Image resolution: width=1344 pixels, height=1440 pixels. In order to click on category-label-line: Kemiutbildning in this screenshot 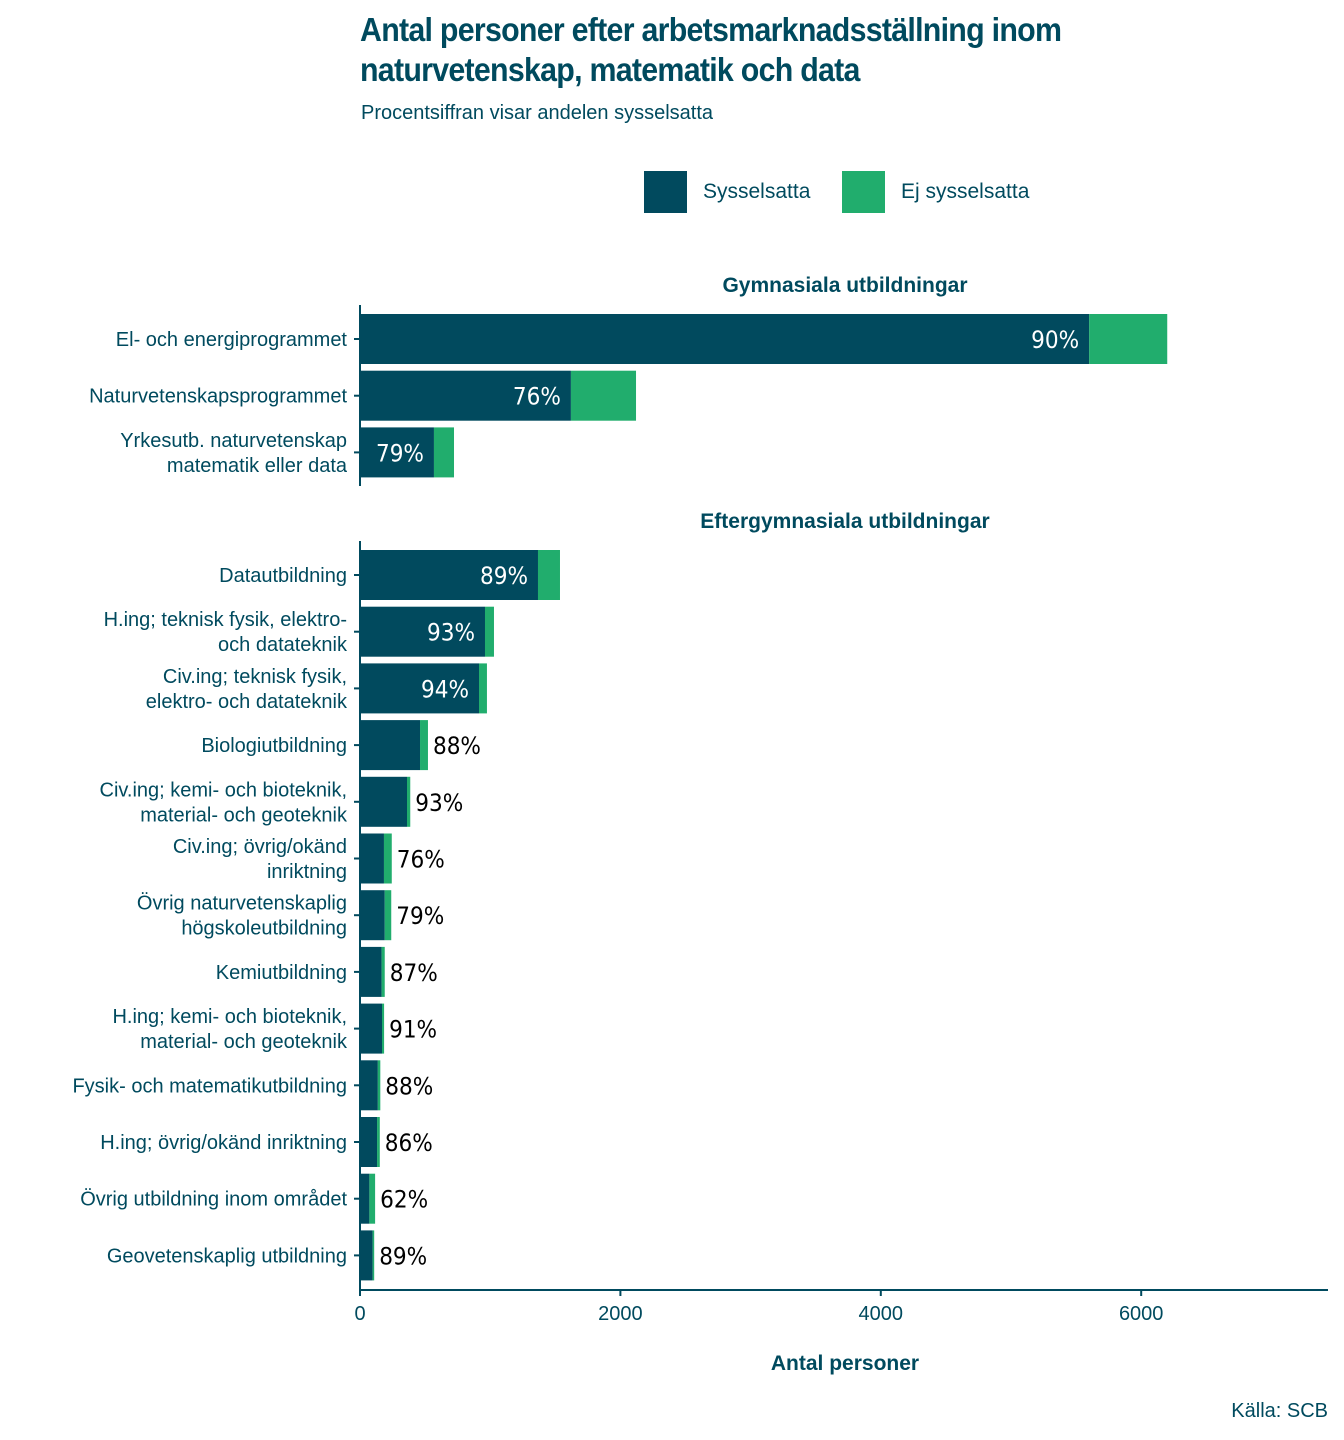, I will do `click(281, 973)`.